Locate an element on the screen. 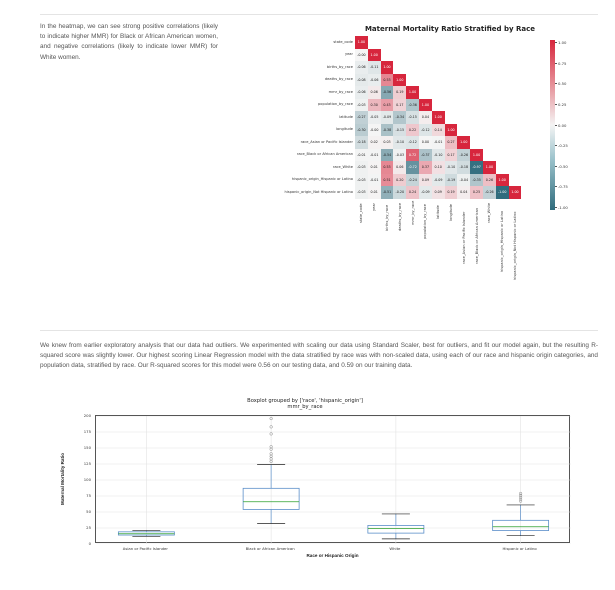 This screenshot has height=590, width=615. heatmap-cell: -0.11 is located at coordinates (374, 67).